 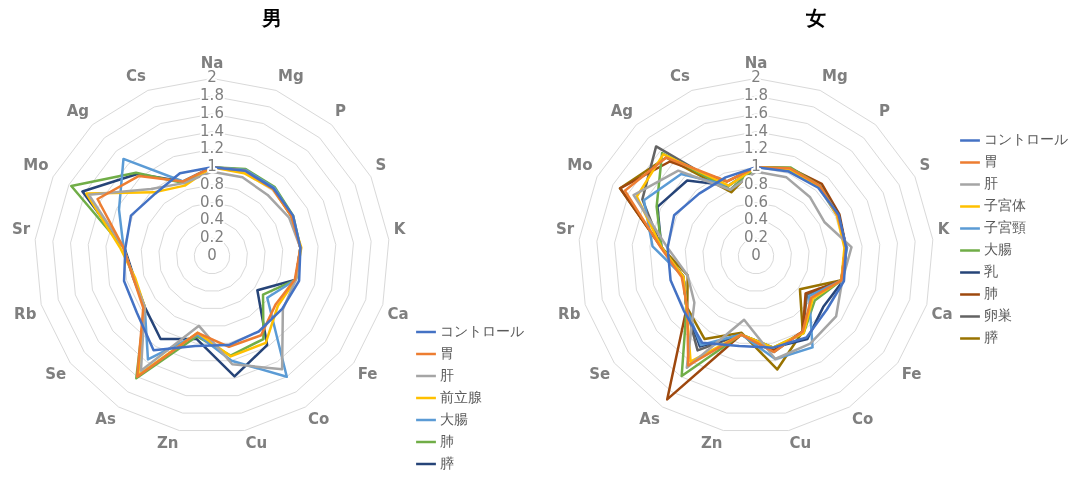 I want to click on legend-label: 乳, so click(x=991, y=271).